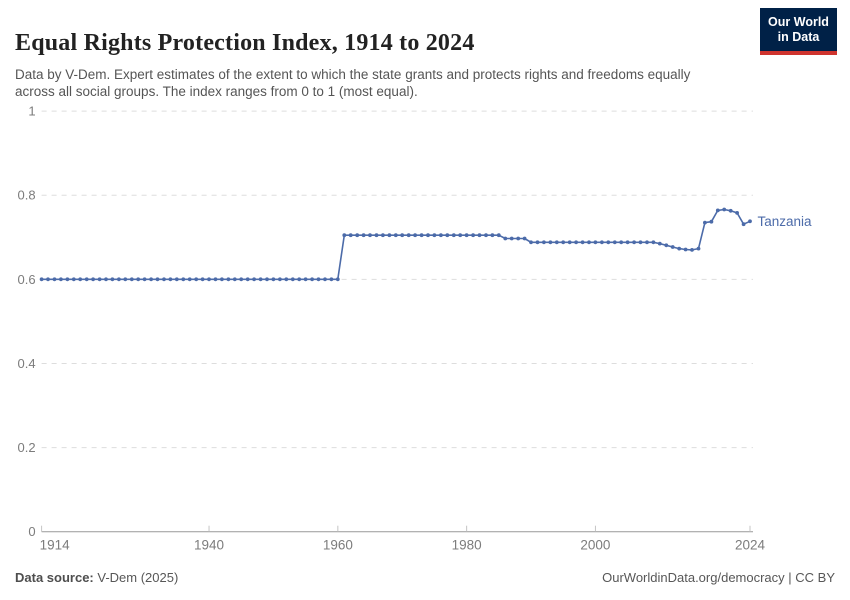  What do you see at coordinates (798, 31) in the screenshot?
I see `owid-logo: Our World in Data` at bounding box center [798, 31].